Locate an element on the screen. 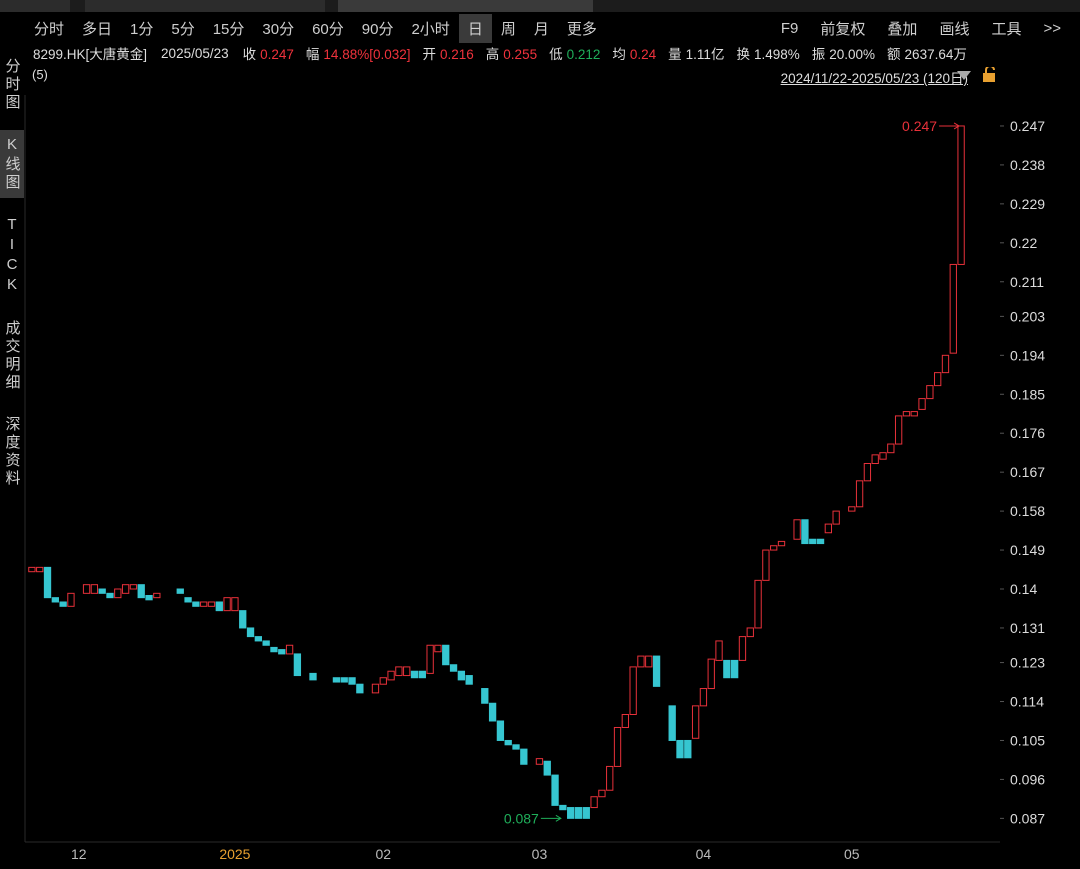  y-tick-label: 0.247 is located at coordinates (1027, 126).